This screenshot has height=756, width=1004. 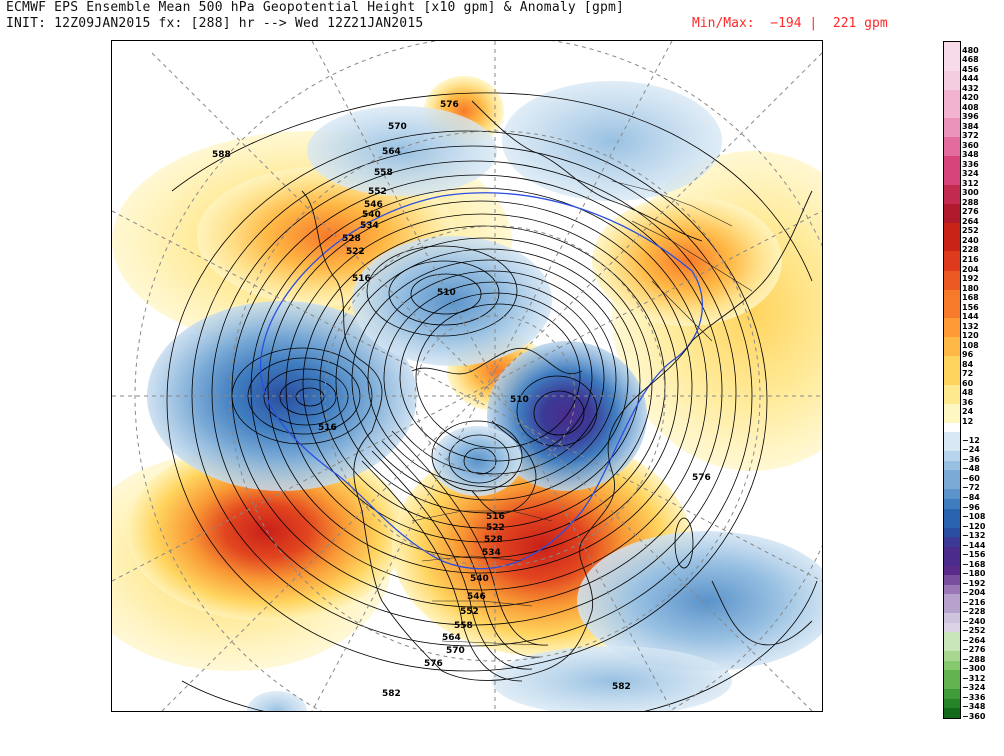 I want to click on min-max-readout: Min/Max: −194 | 221 gpm, so click(x=790, y=23).